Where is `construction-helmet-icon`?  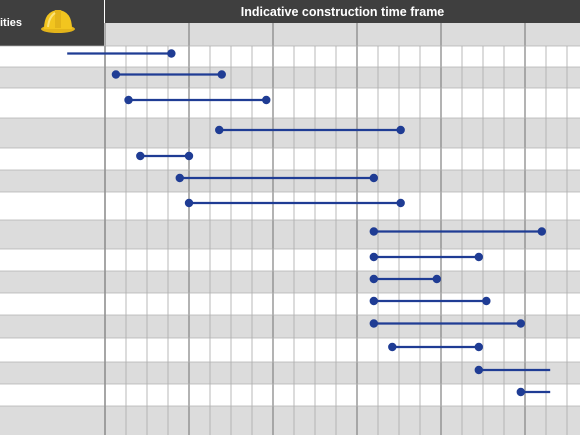
construction-helmet-icon is located at coordinates (58, 21).